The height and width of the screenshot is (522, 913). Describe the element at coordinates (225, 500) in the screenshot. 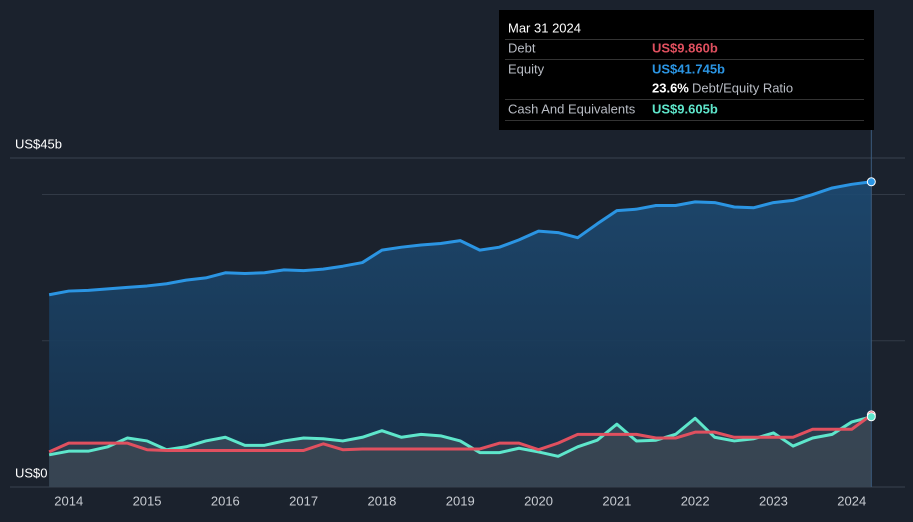

I see `x-tick-label: 2016` at that location.